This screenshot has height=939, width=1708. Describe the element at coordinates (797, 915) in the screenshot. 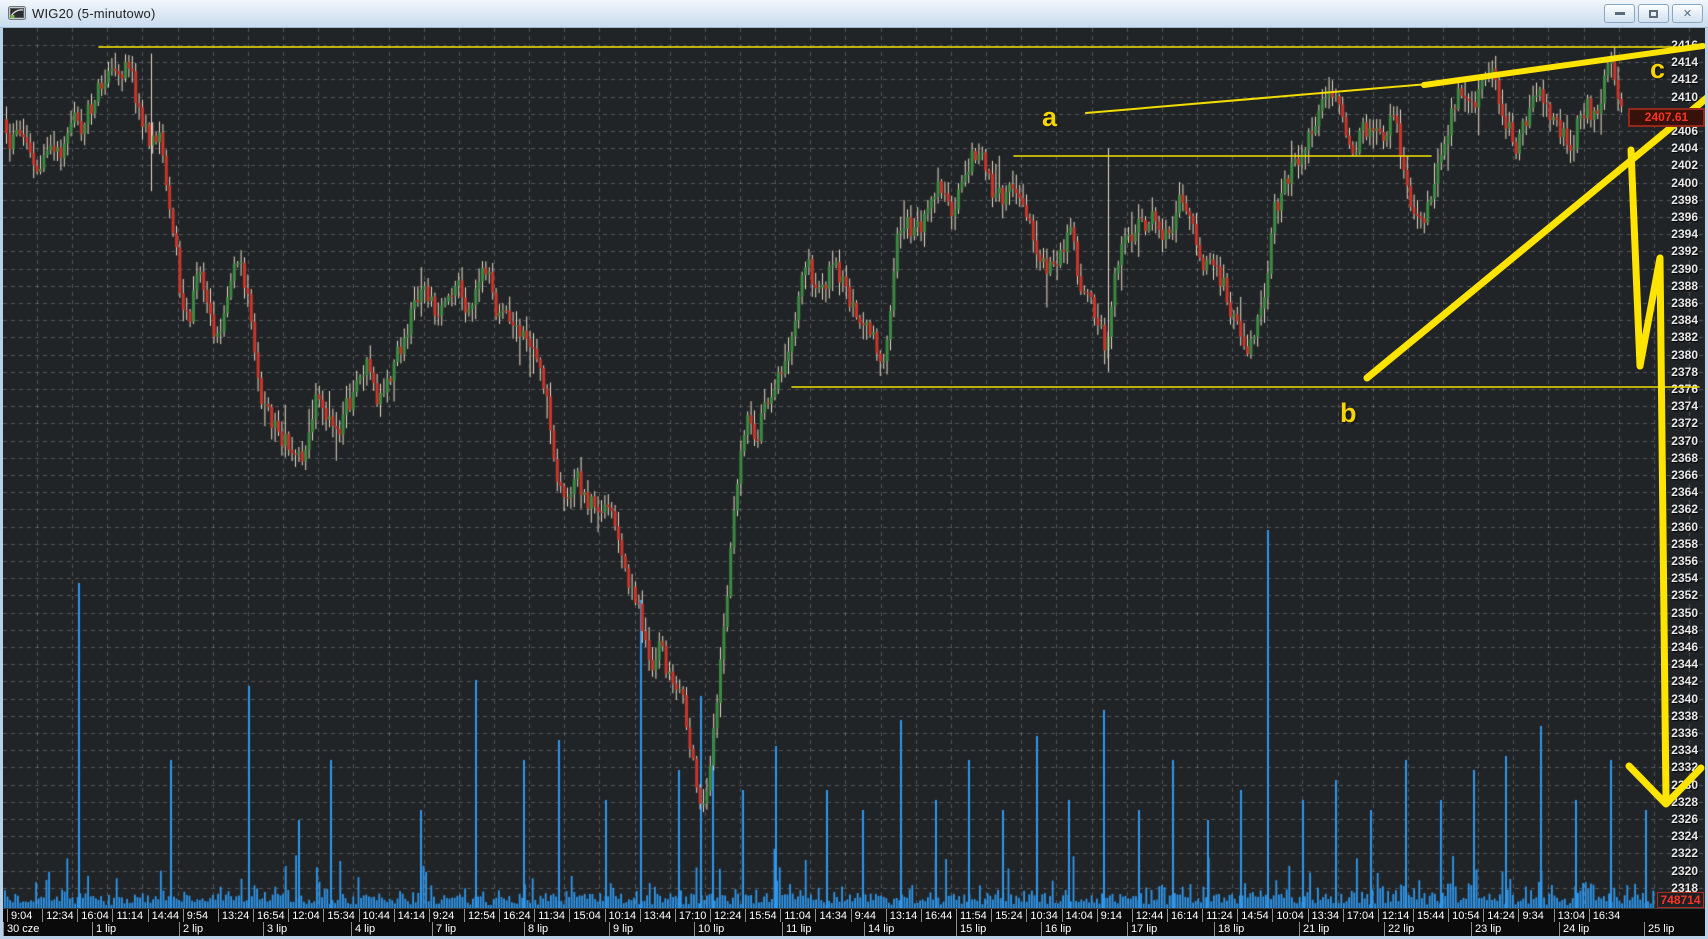

I see `time-tick: 11:04` at that location.